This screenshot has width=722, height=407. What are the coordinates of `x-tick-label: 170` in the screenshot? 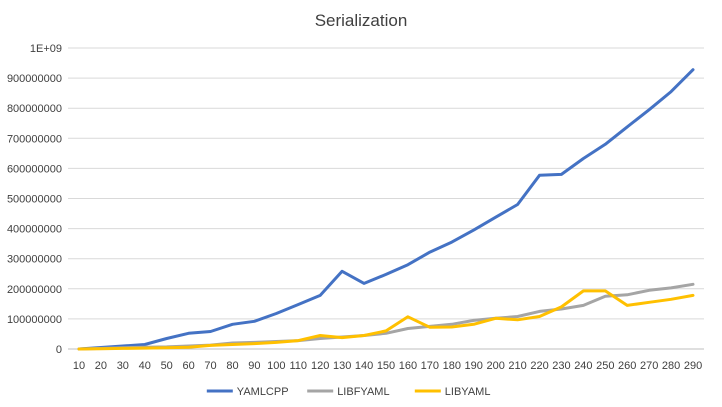 It's located at (430, 366).